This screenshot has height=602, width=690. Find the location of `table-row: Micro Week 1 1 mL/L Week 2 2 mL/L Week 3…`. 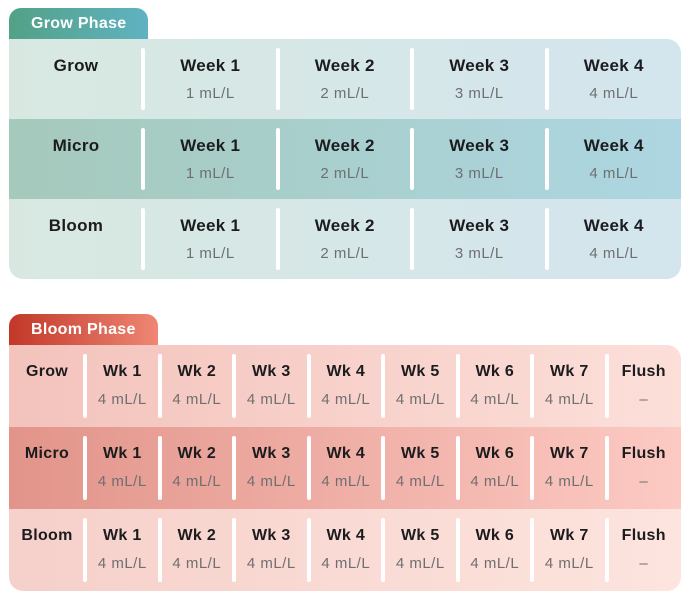

table-row: Micro Week 1 1 mL/L Week 2 2 mL/L Week 3… is located at coordinates (345, 159).